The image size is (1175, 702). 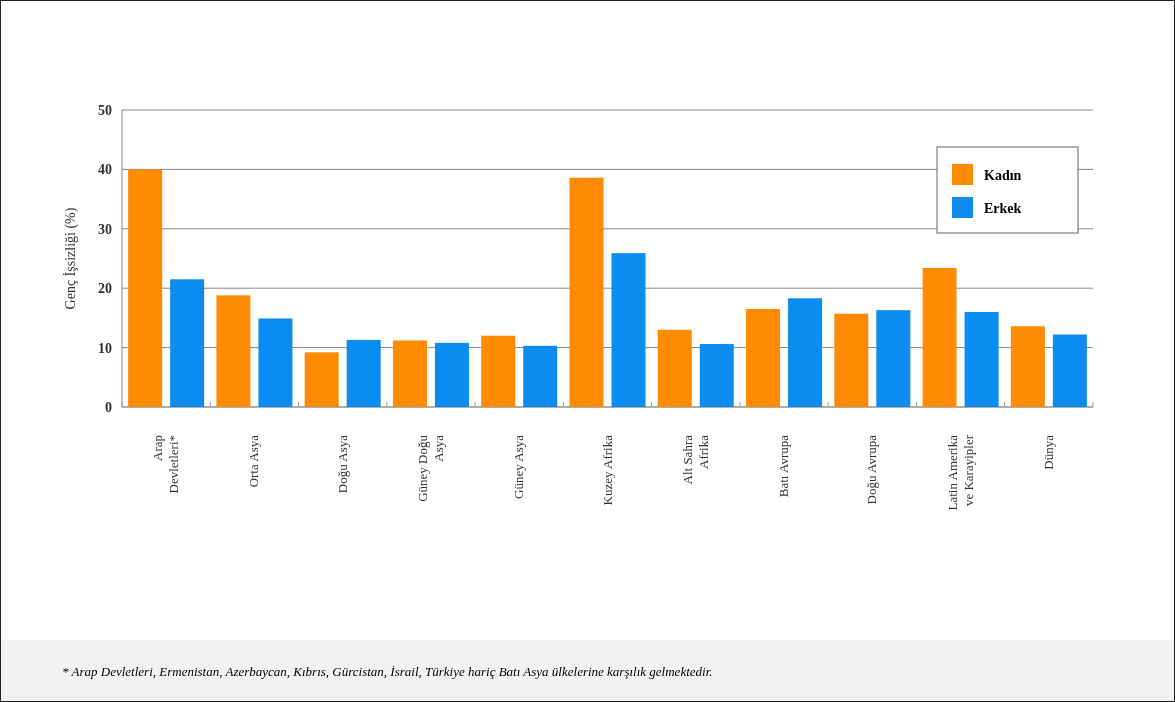 I want to click on x-tick-label: Orta Asya, so click(x=254, y=461).